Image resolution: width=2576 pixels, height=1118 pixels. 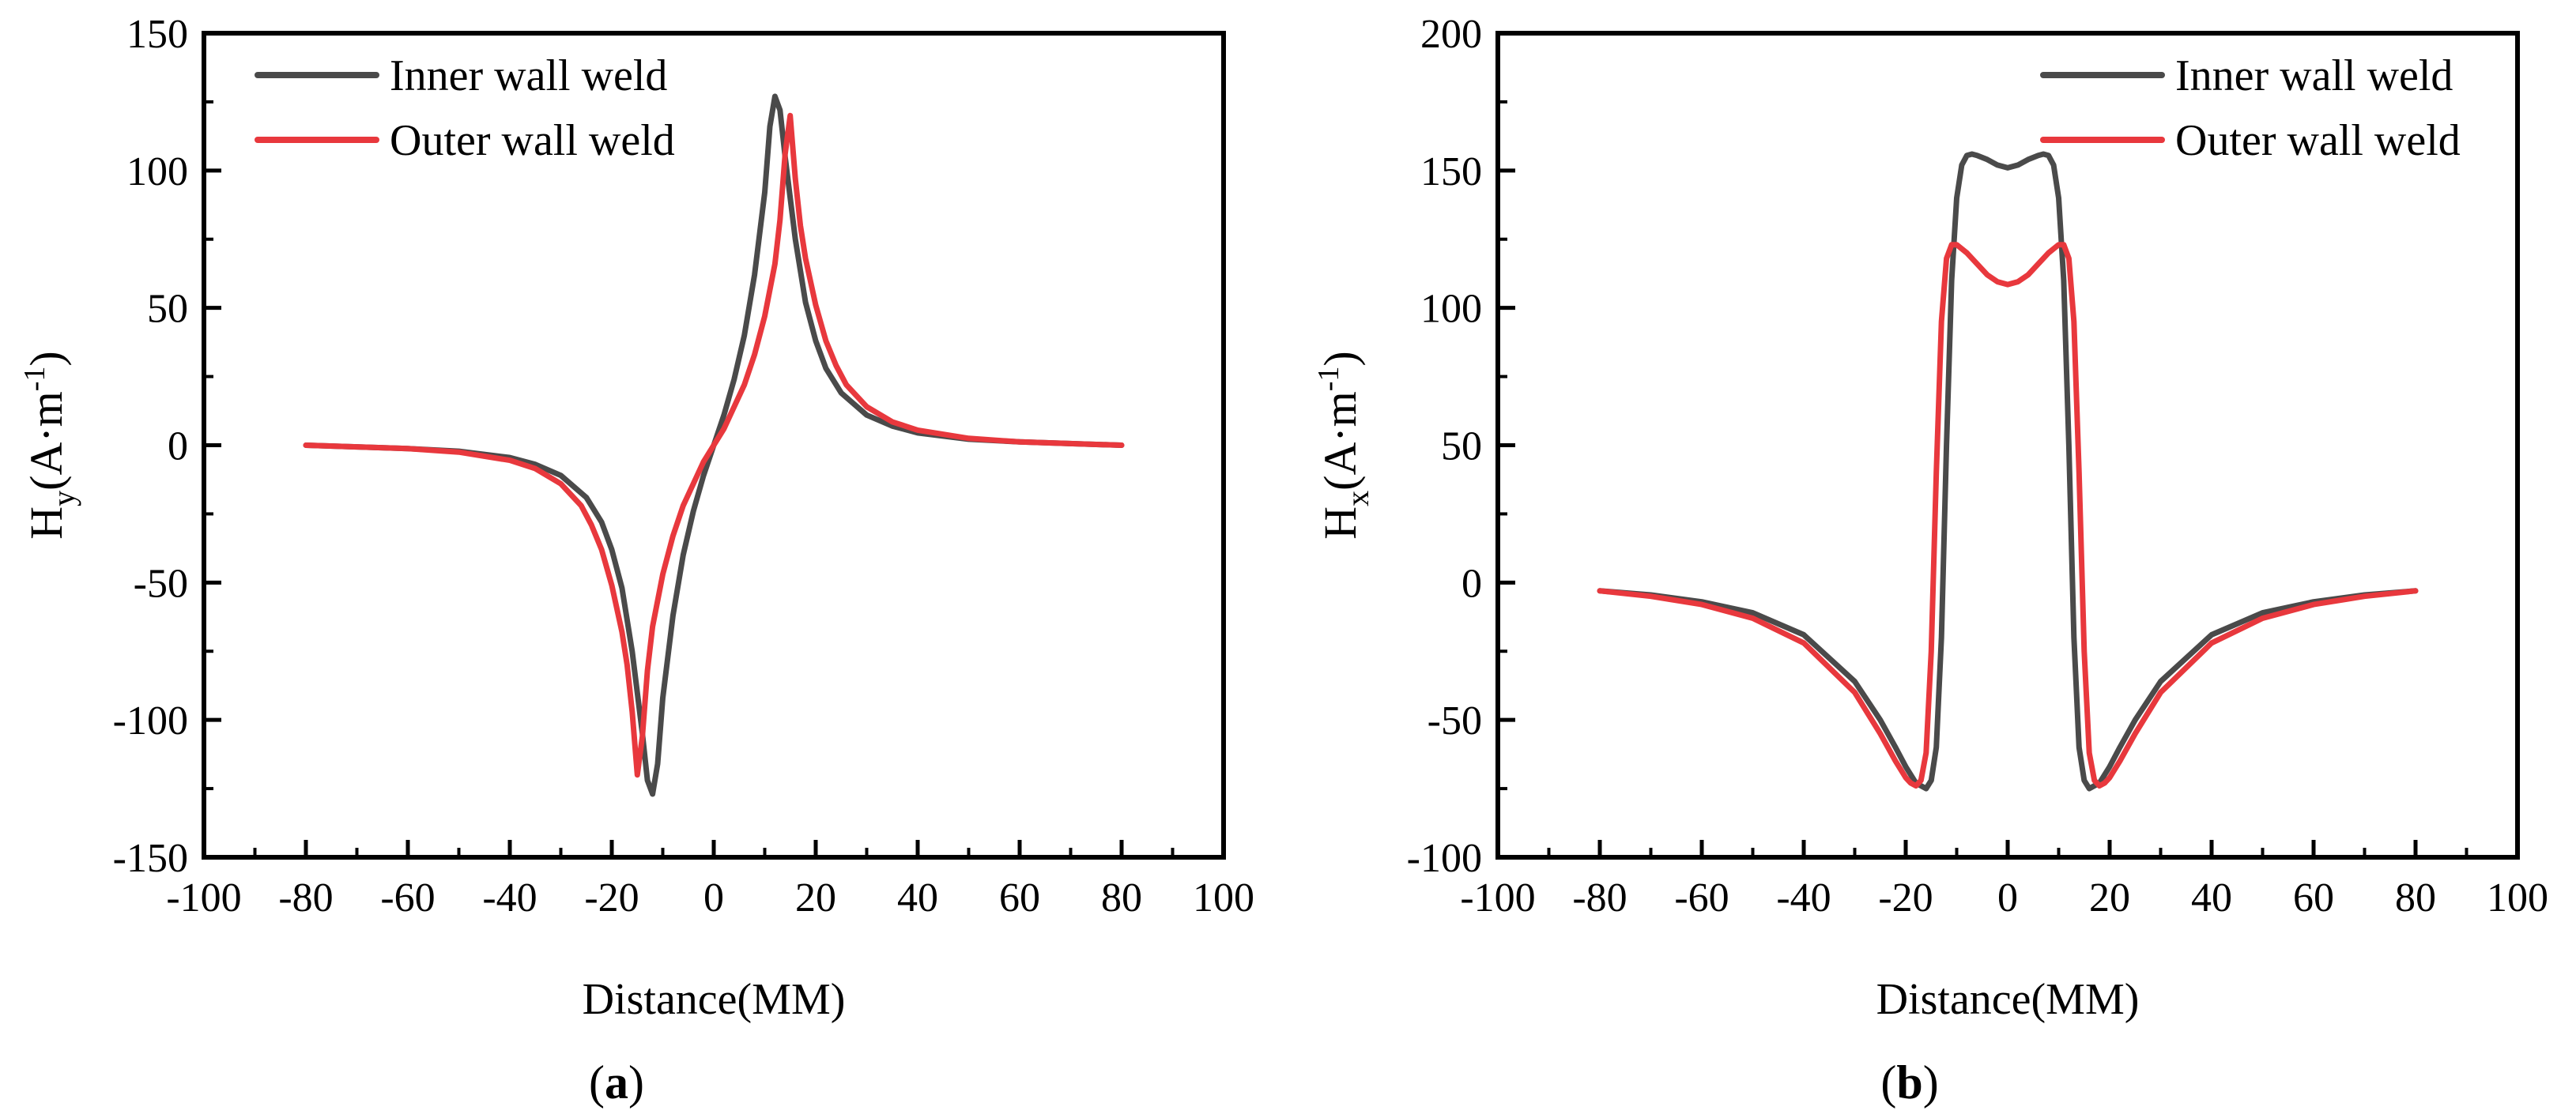 I want to click on y-tick-label: 200, so click(x=1451, y=34).